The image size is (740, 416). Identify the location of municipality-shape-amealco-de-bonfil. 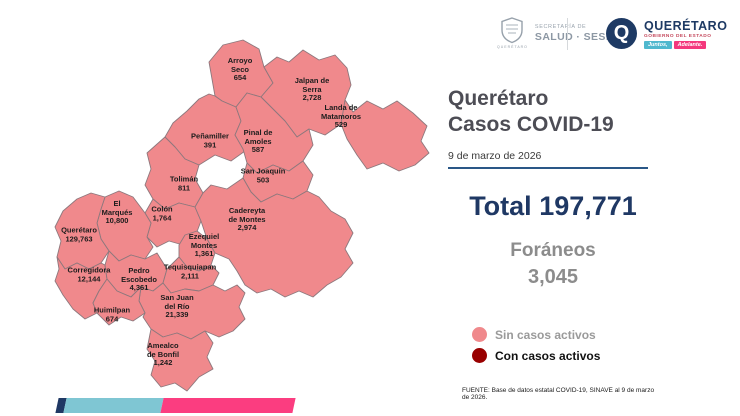
(180, 360).